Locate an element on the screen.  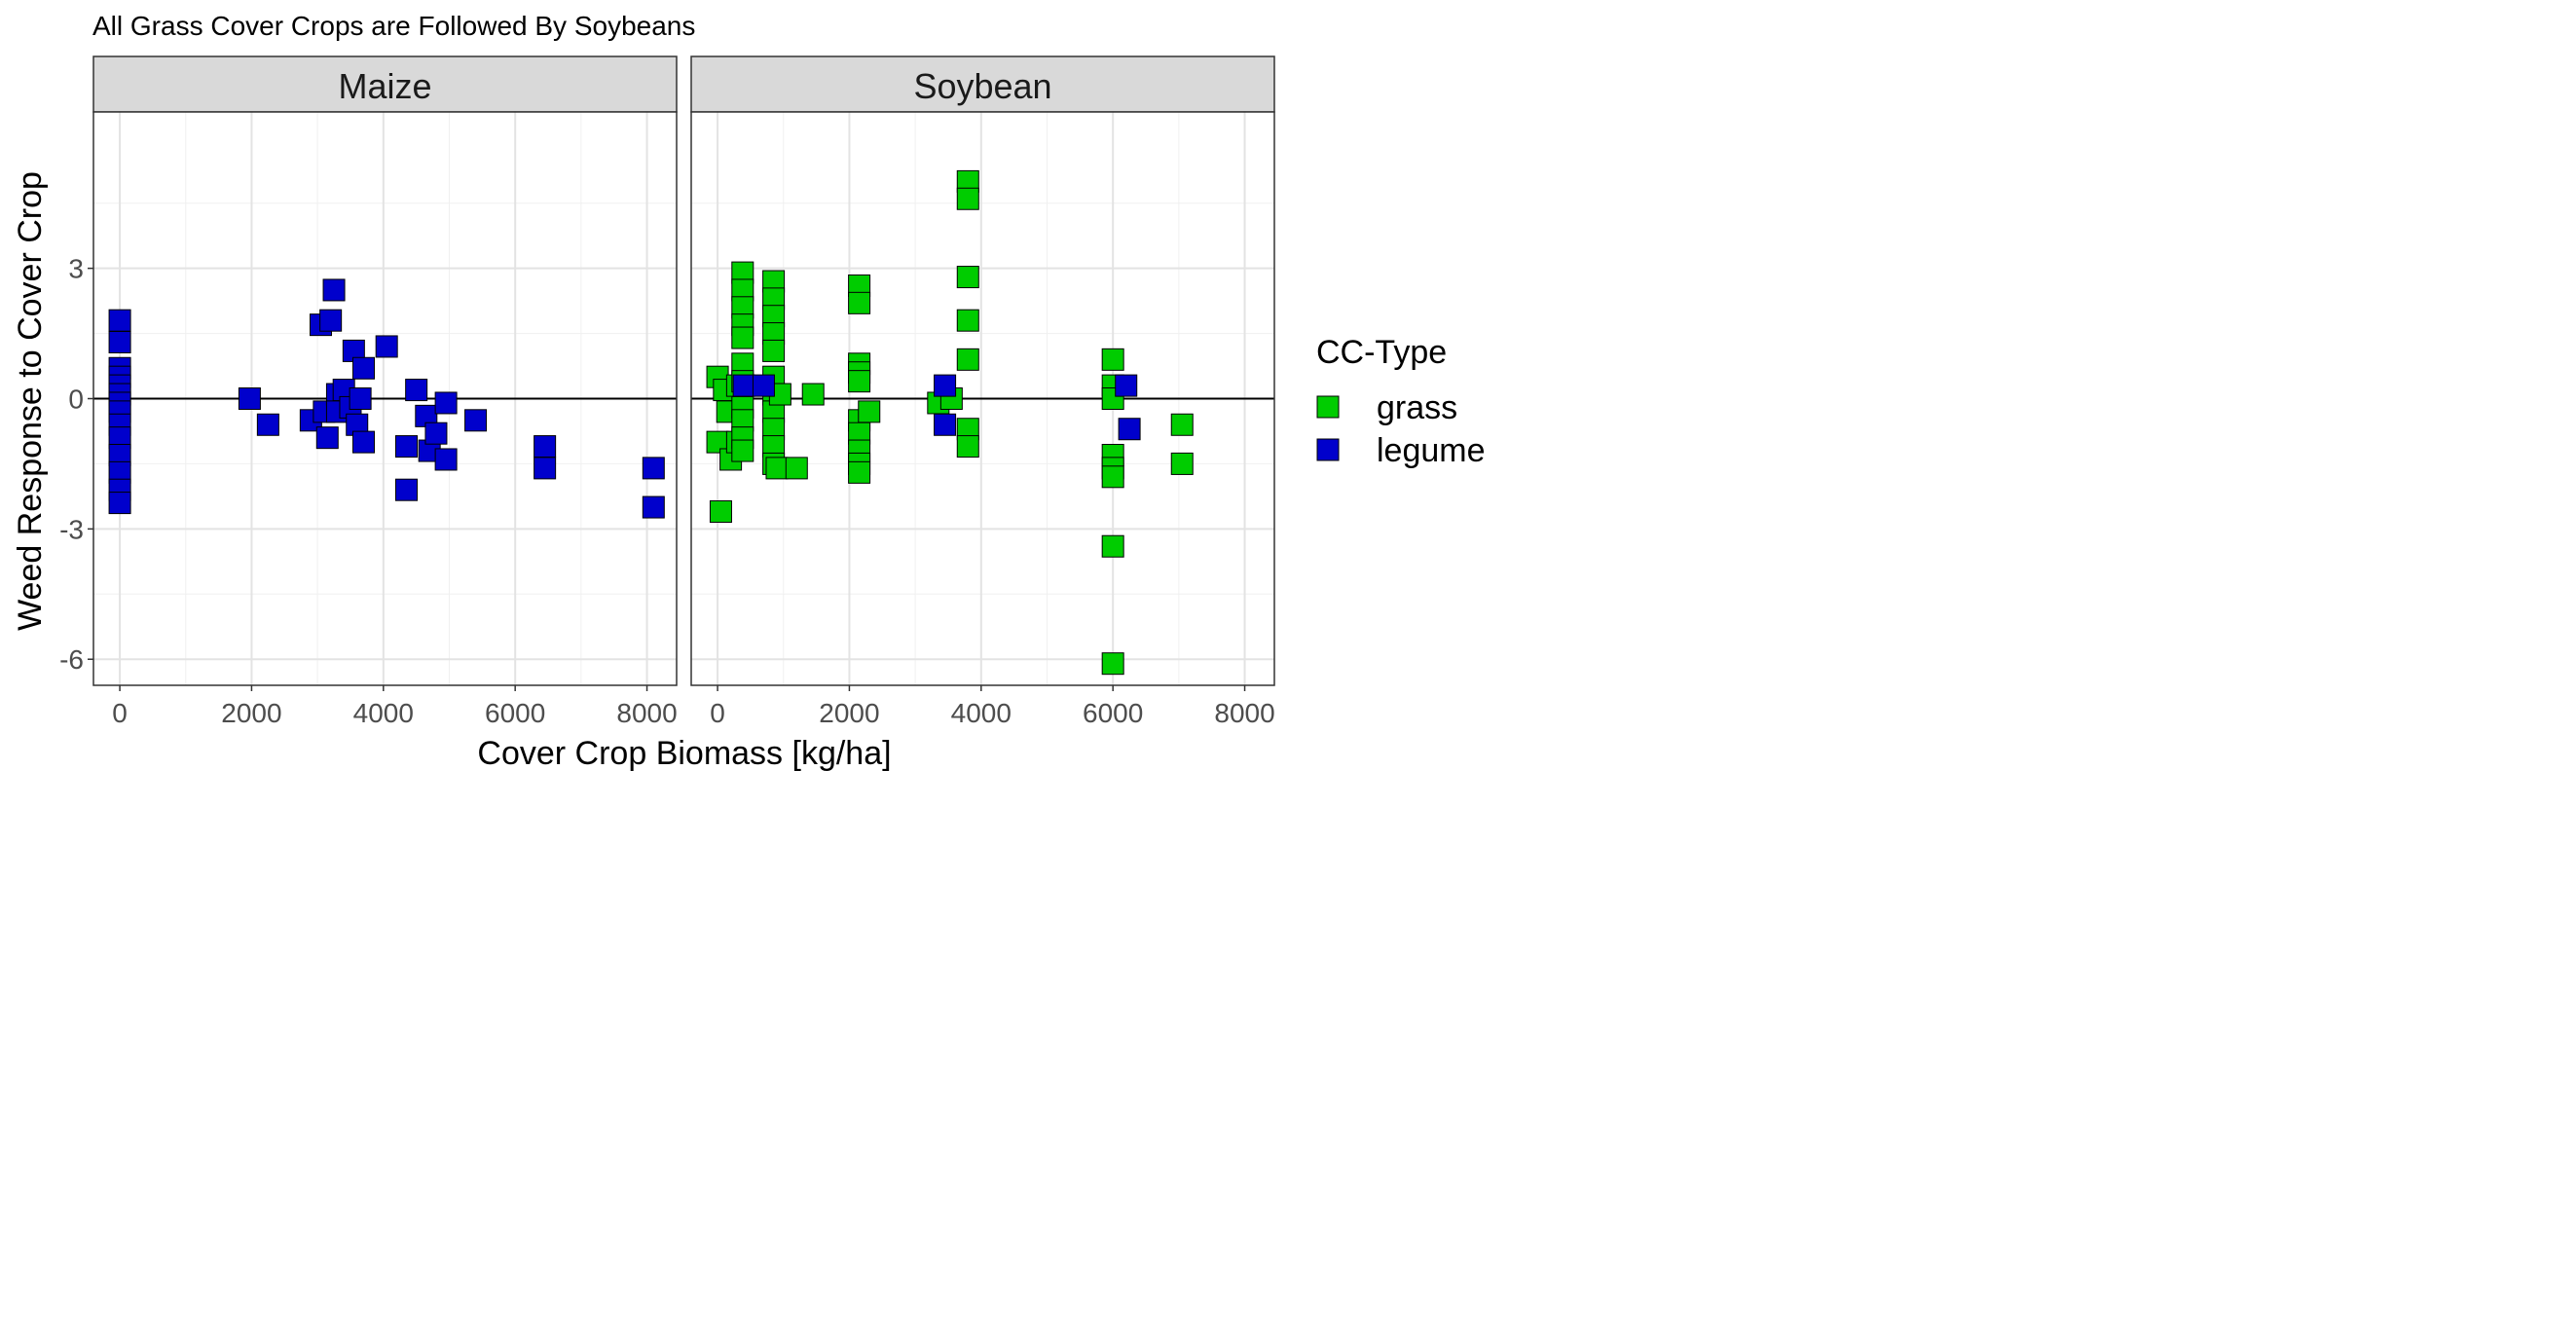
legend-item-legume: legume is located at coordinates (1401, 450).